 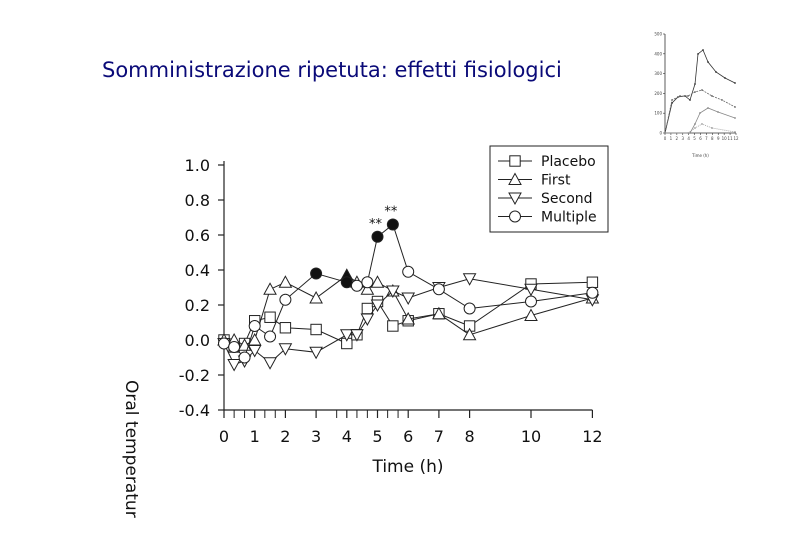 I want to click on y-tick-label: 1.0, so click(x=197, y=165).